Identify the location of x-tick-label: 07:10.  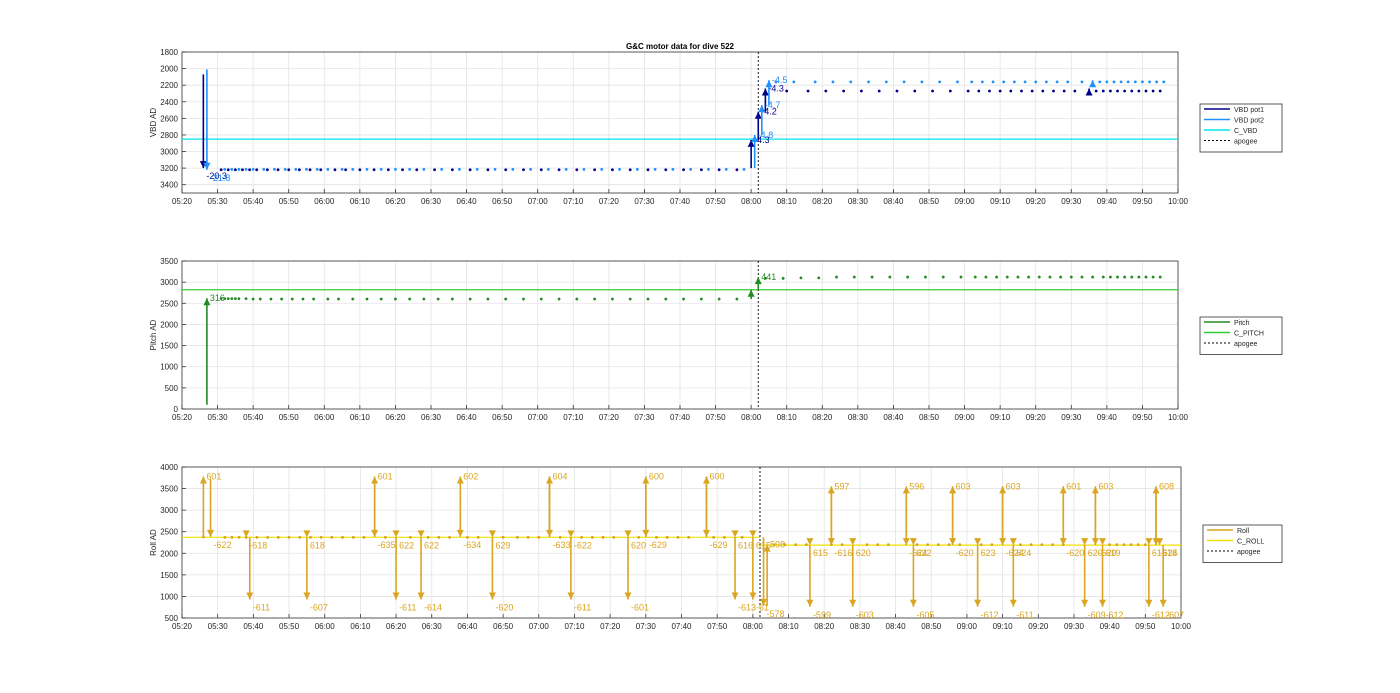
(573, 201).